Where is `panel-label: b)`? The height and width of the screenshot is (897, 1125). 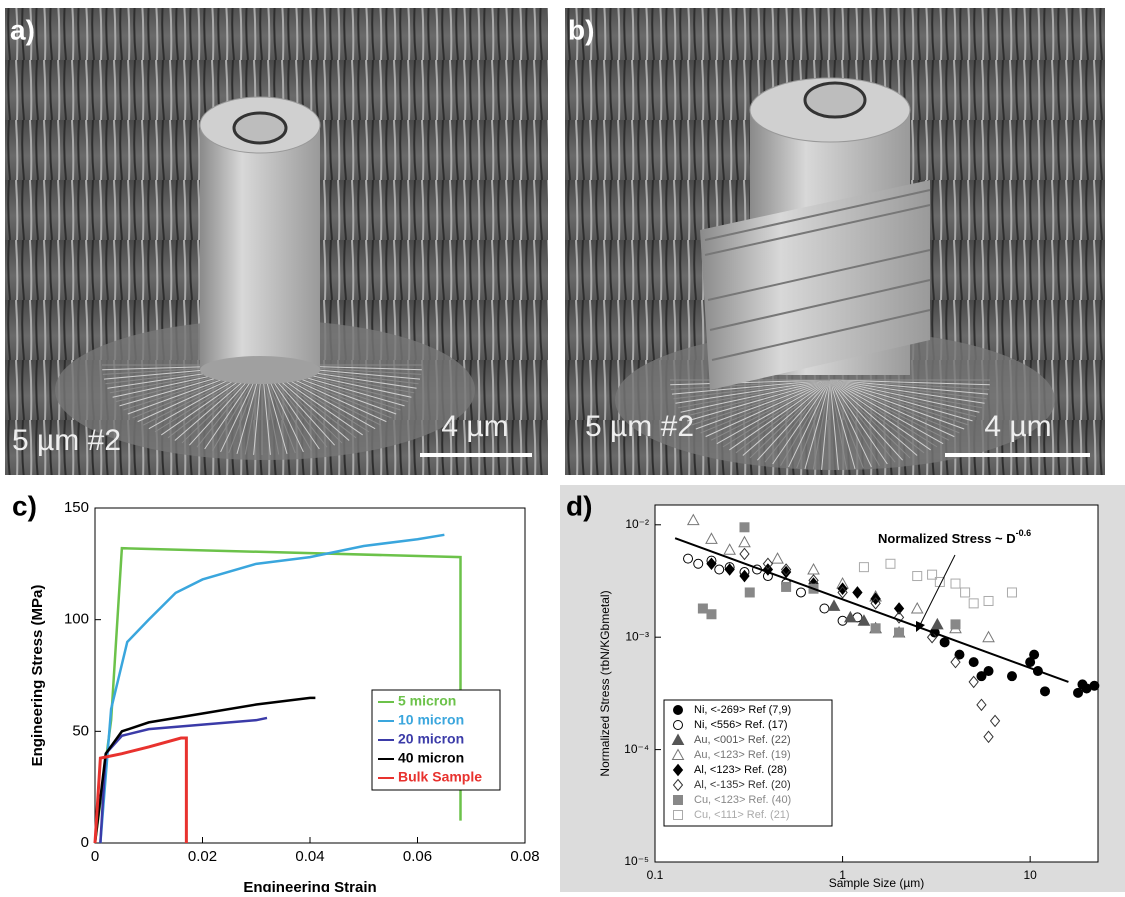 panel-label: b) is located at coordinates (581, 29).